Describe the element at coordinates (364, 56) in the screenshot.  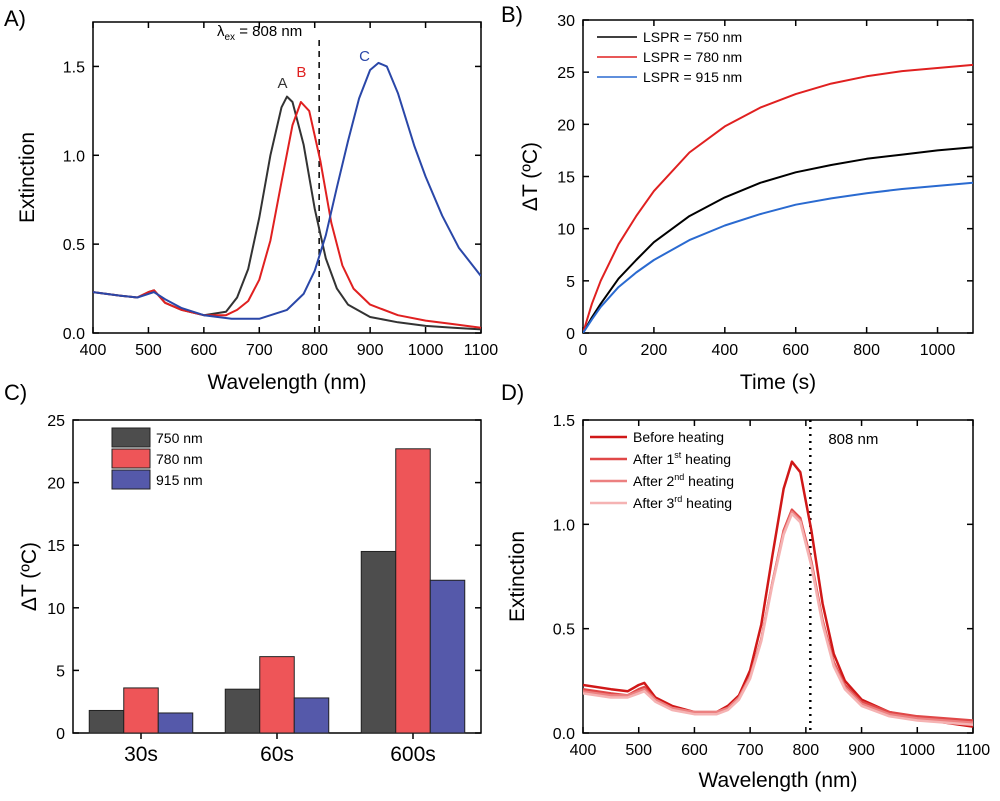
I see `curve-label: C` at that location.